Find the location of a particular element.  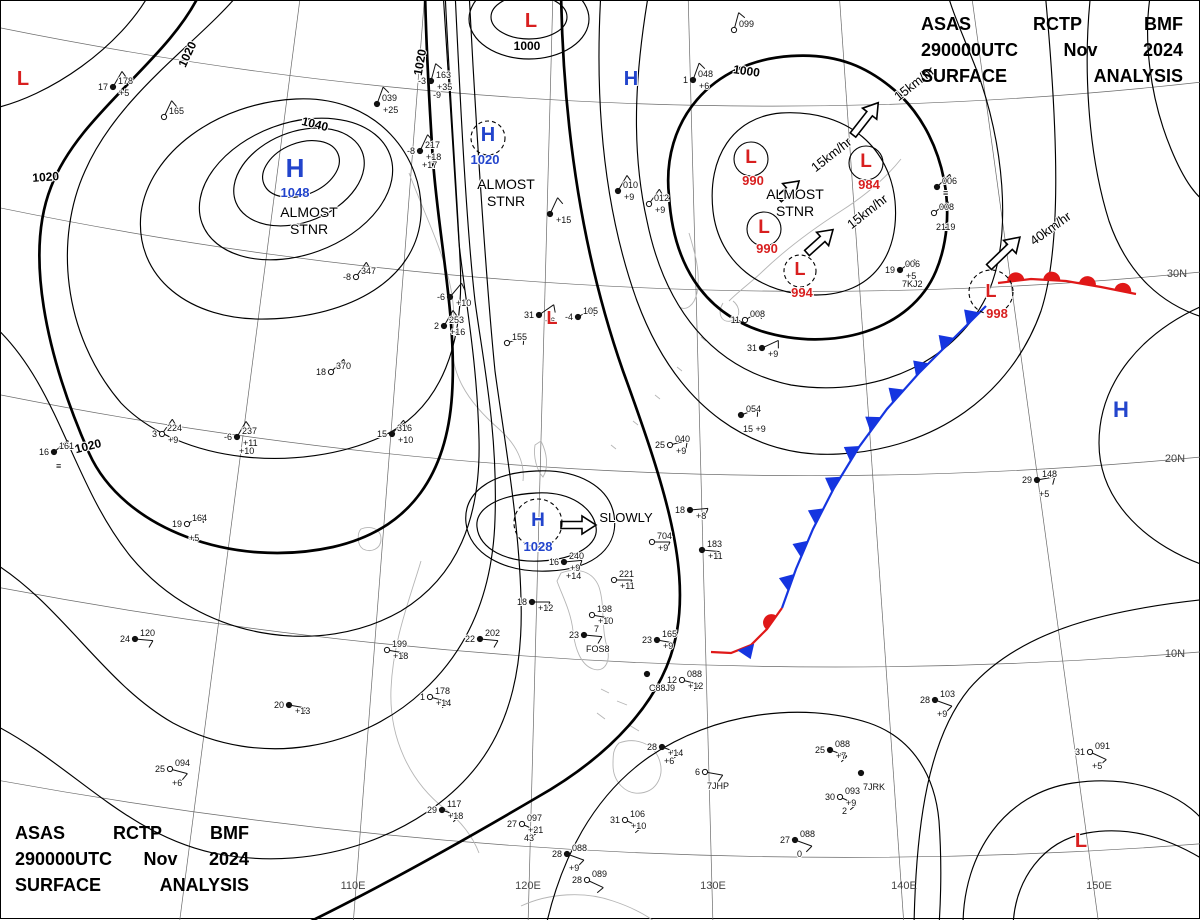

station-plot: 165 is located at coordinates (172, 110).